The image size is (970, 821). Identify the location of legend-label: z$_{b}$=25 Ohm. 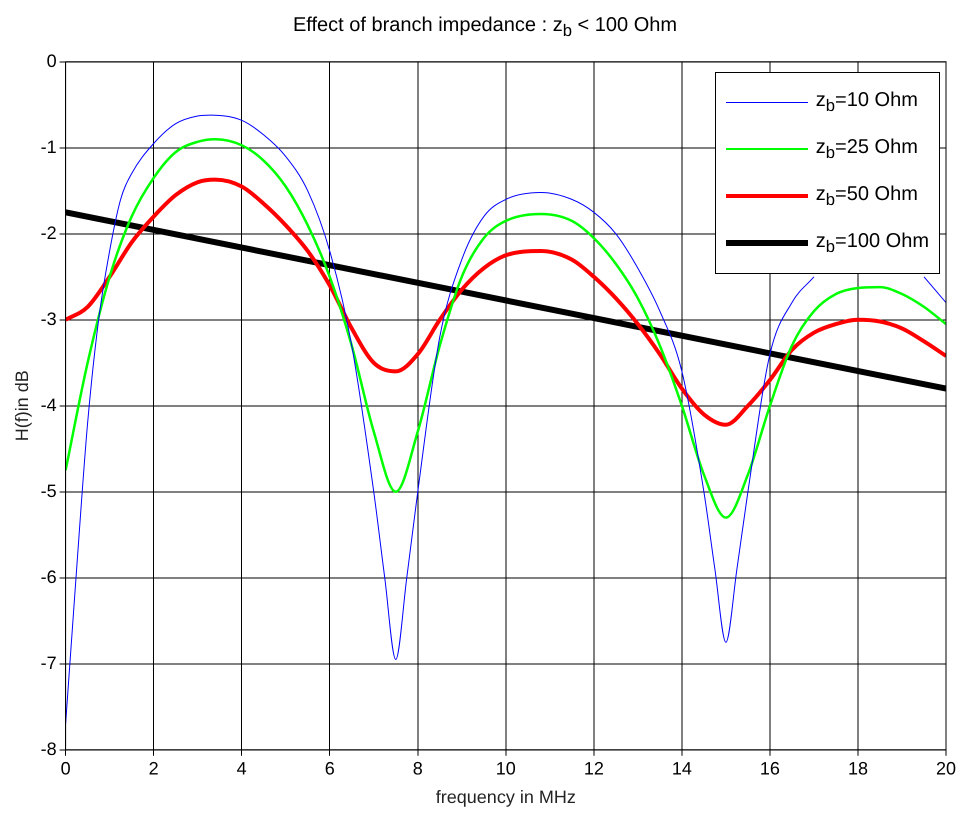
(867, 149).